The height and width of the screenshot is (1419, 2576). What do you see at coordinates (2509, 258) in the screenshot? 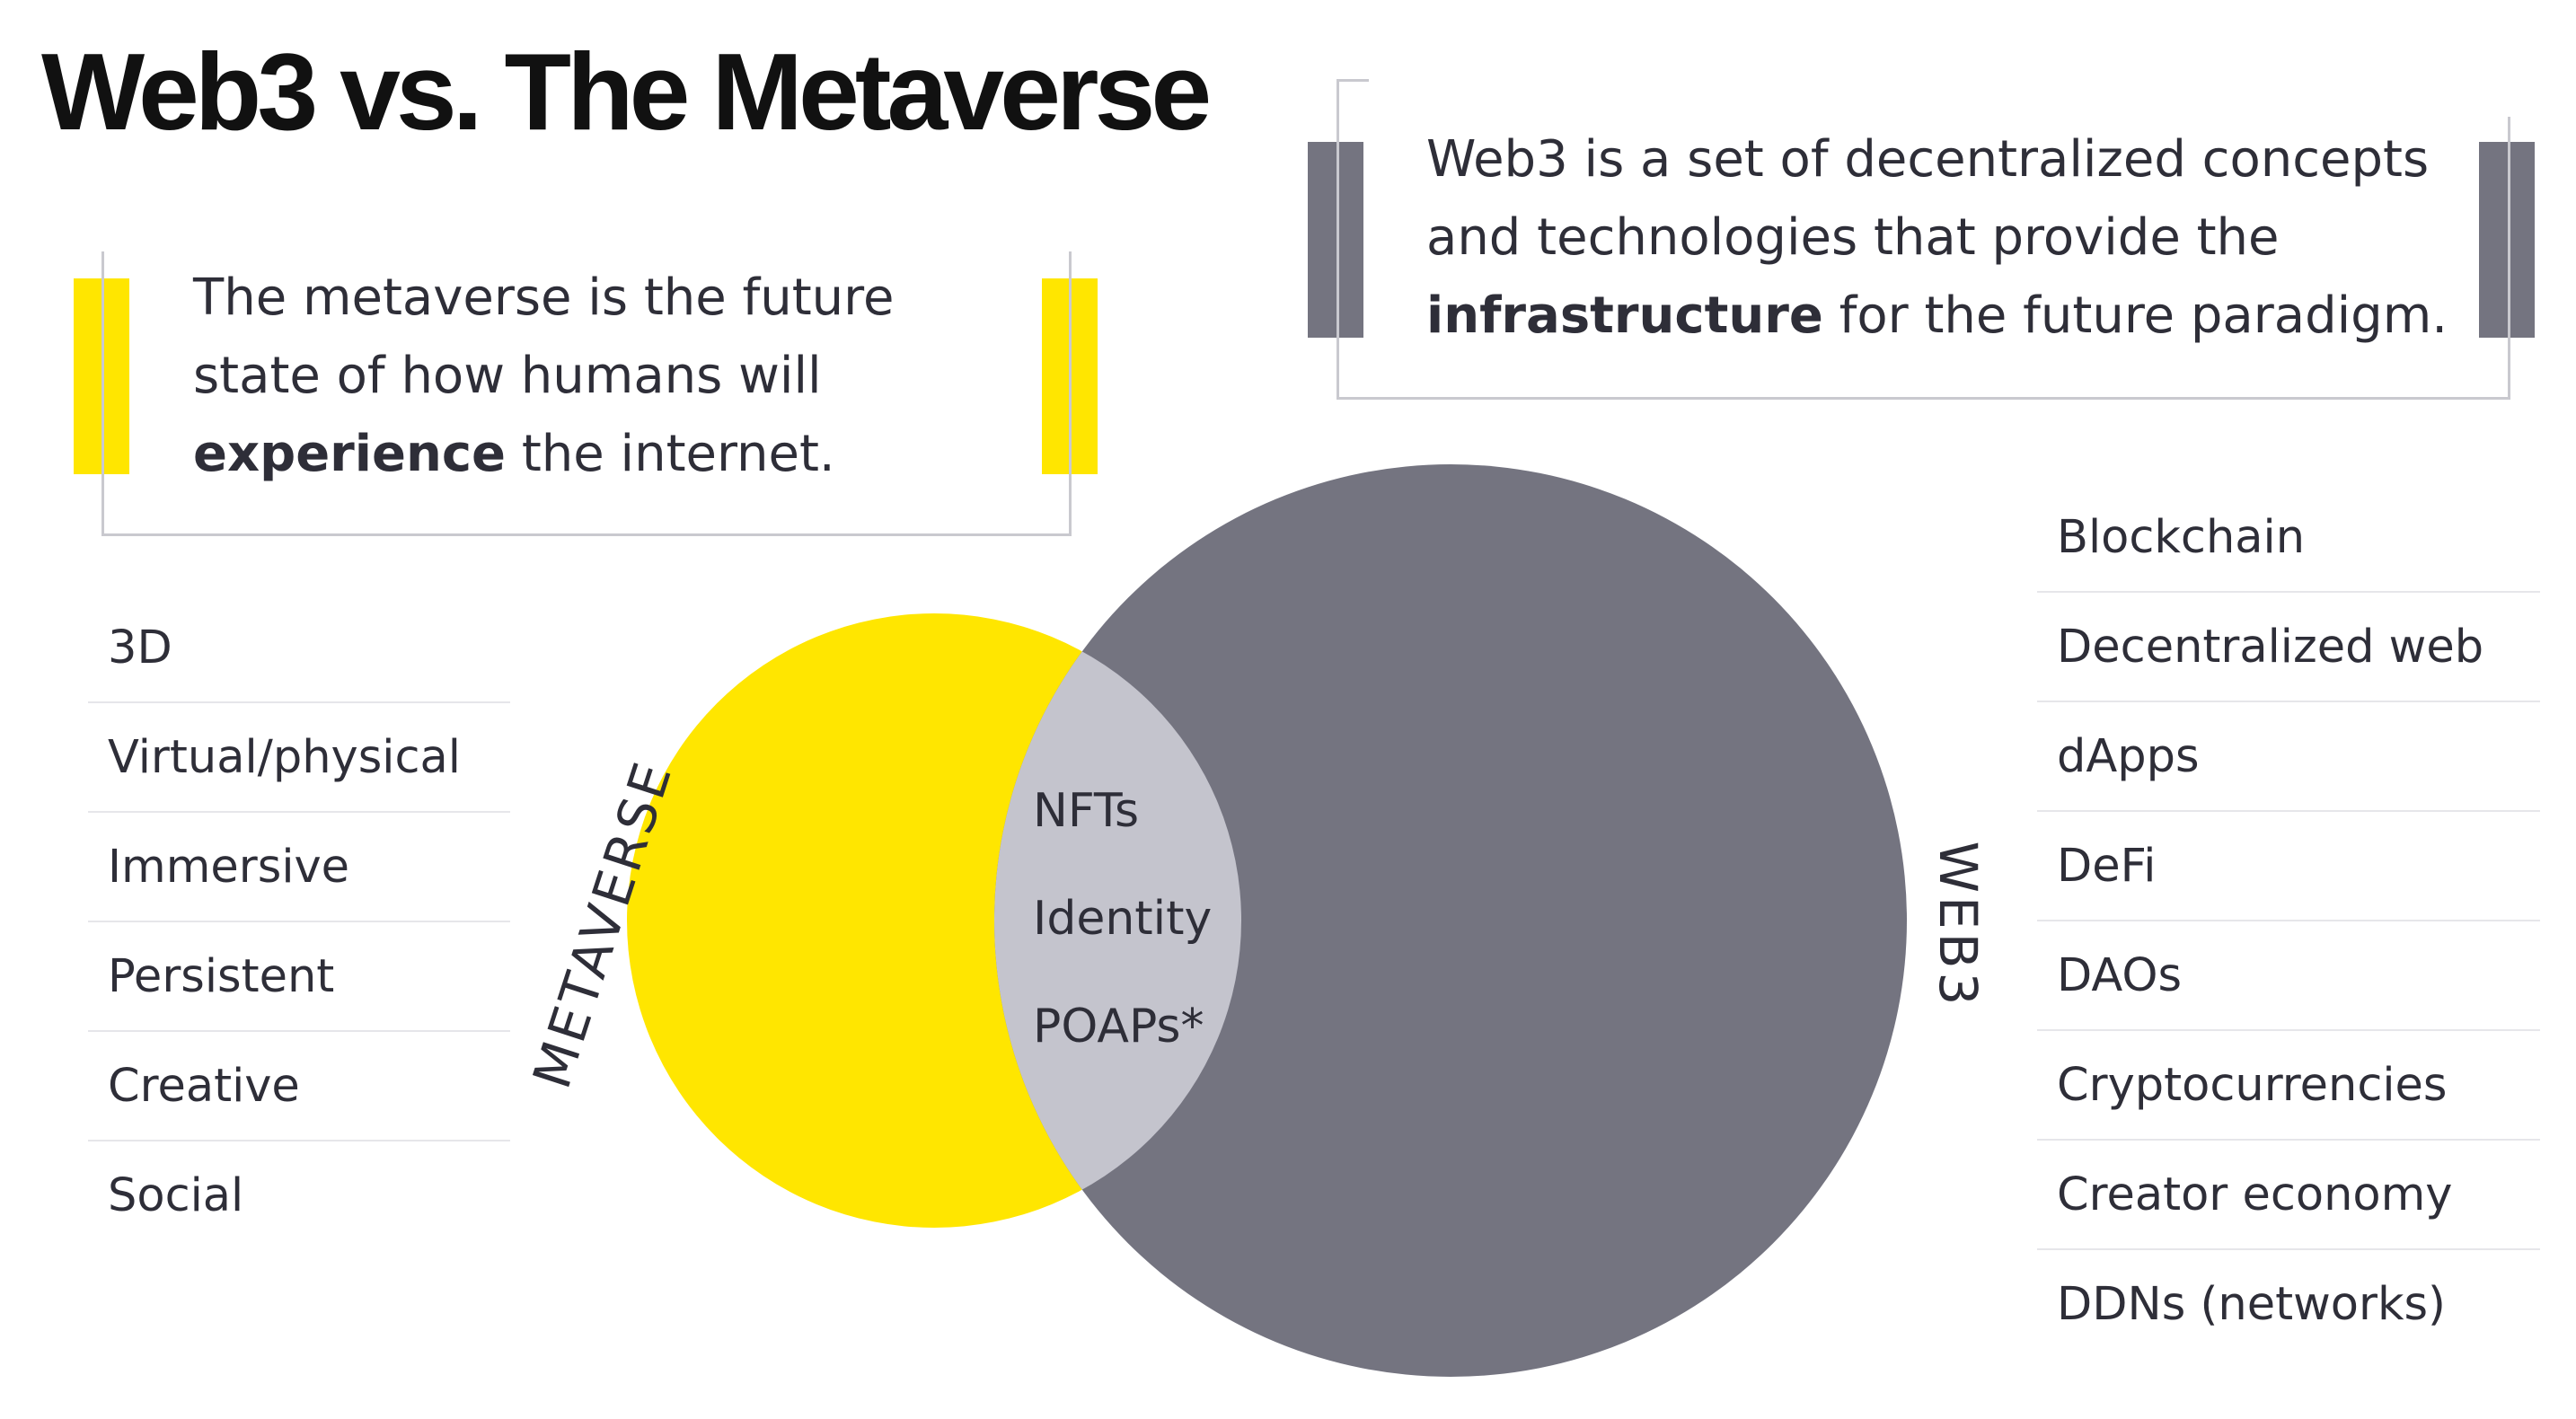
I see `web3-callout-right-rule` at bounding box center [2509, 258].